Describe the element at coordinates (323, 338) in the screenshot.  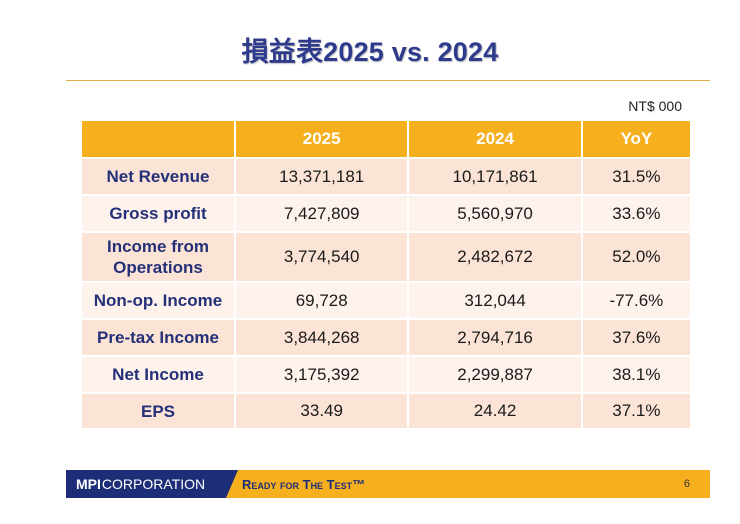
I see `value-2025: 3,844,268` at that location.